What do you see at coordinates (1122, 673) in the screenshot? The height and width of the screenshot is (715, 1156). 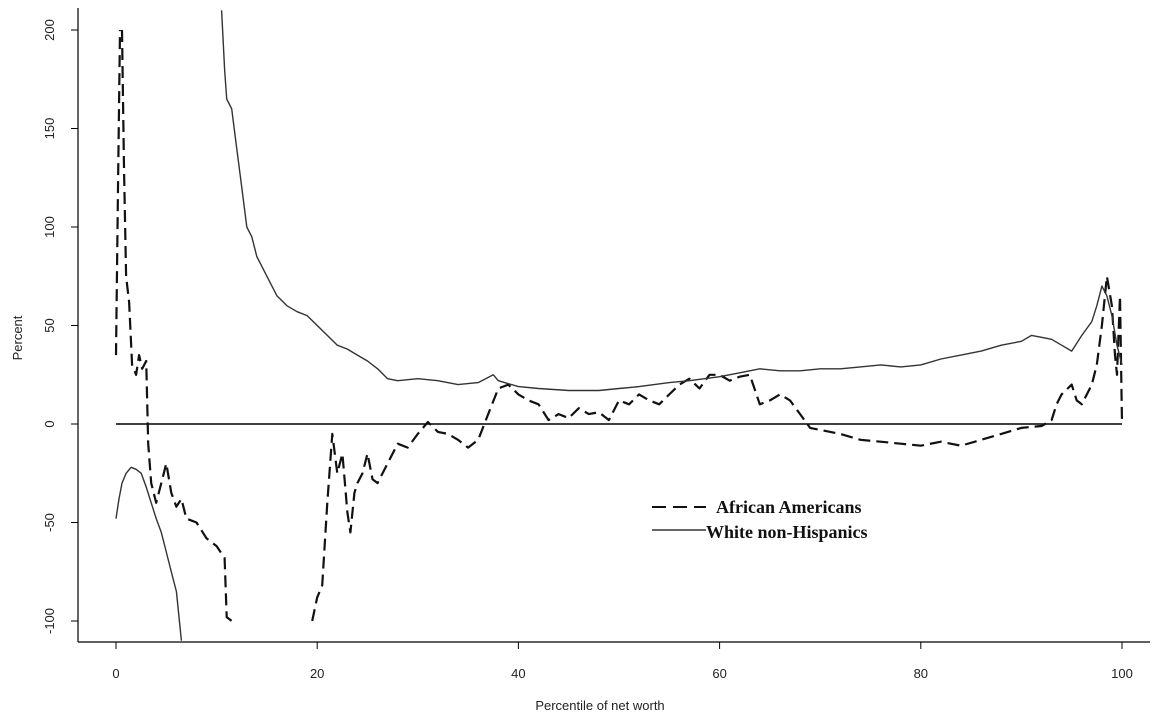 I see `x-tick-label: 100` at bounding box center [1122, 673].